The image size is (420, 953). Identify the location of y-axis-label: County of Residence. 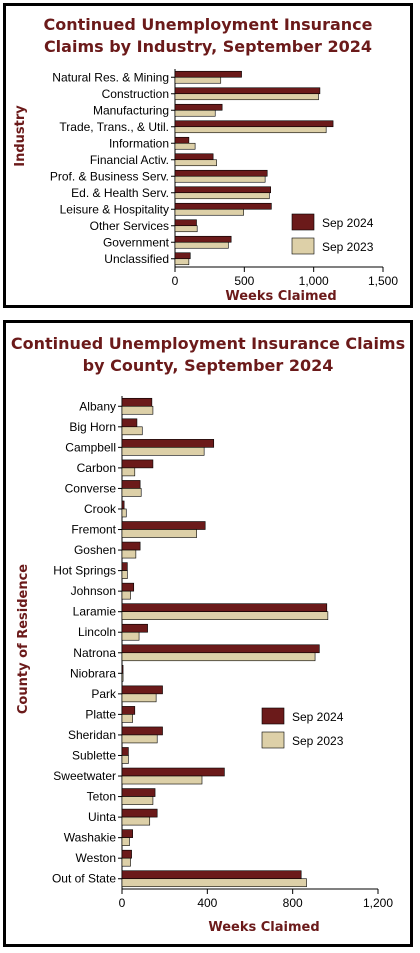
(23, 639).